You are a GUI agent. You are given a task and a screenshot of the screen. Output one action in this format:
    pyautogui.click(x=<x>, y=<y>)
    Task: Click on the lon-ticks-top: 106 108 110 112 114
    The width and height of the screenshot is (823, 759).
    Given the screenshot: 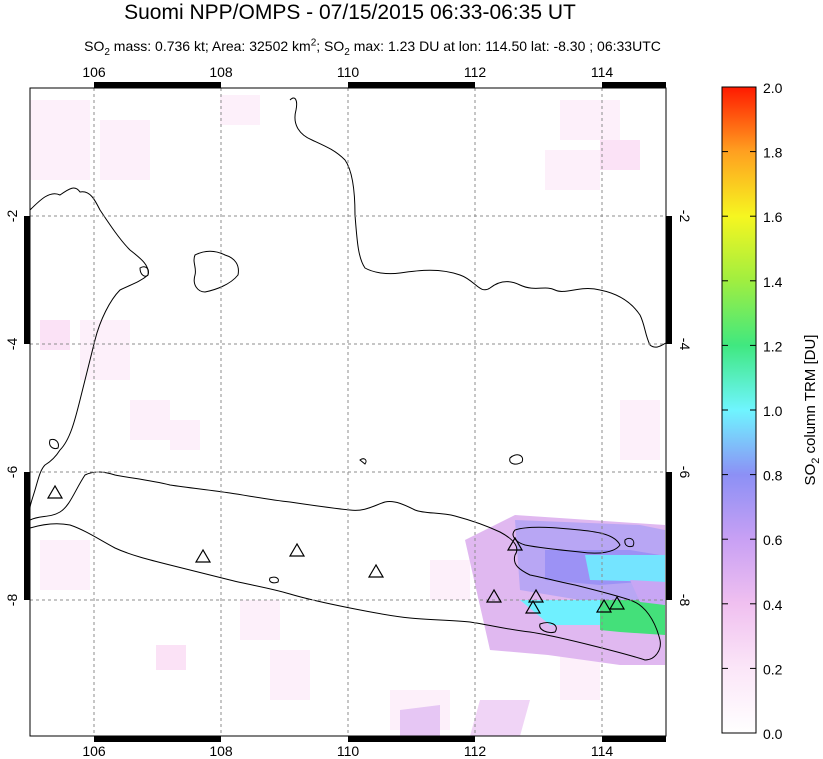 What is the action you would take?
    pyautogui.click(x=347, y=72)
    